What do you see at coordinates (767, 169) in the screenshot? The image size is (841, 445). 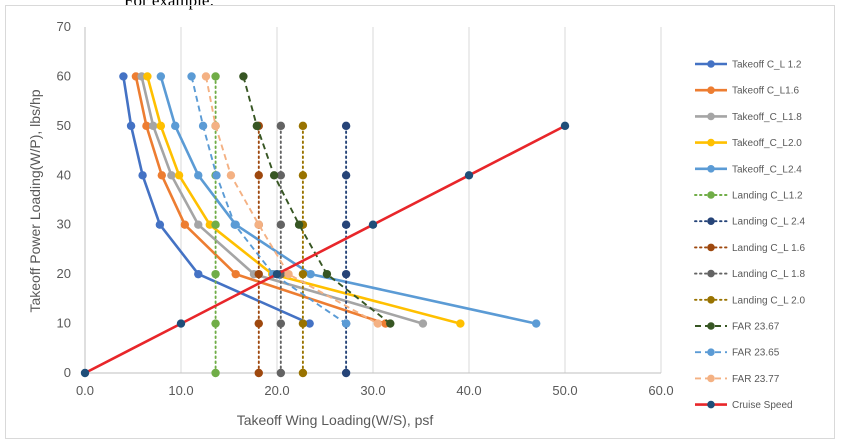 I see `legend-label: Takeoff_C_L2.4` at bounding box center [767, 169].